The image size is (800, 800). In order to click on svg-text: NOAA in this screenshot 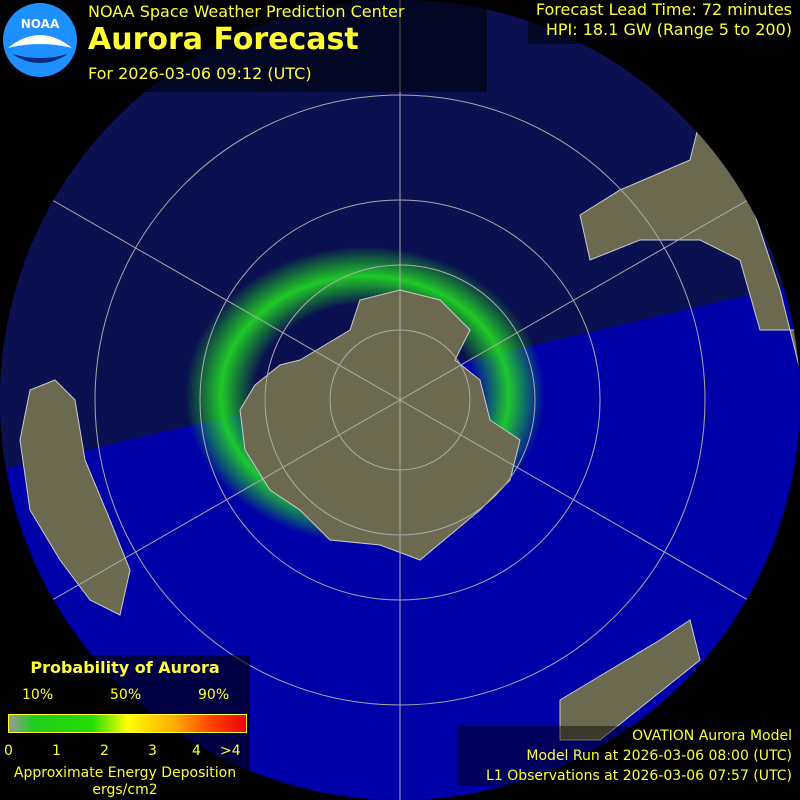, I will do `click(40, 24)`.